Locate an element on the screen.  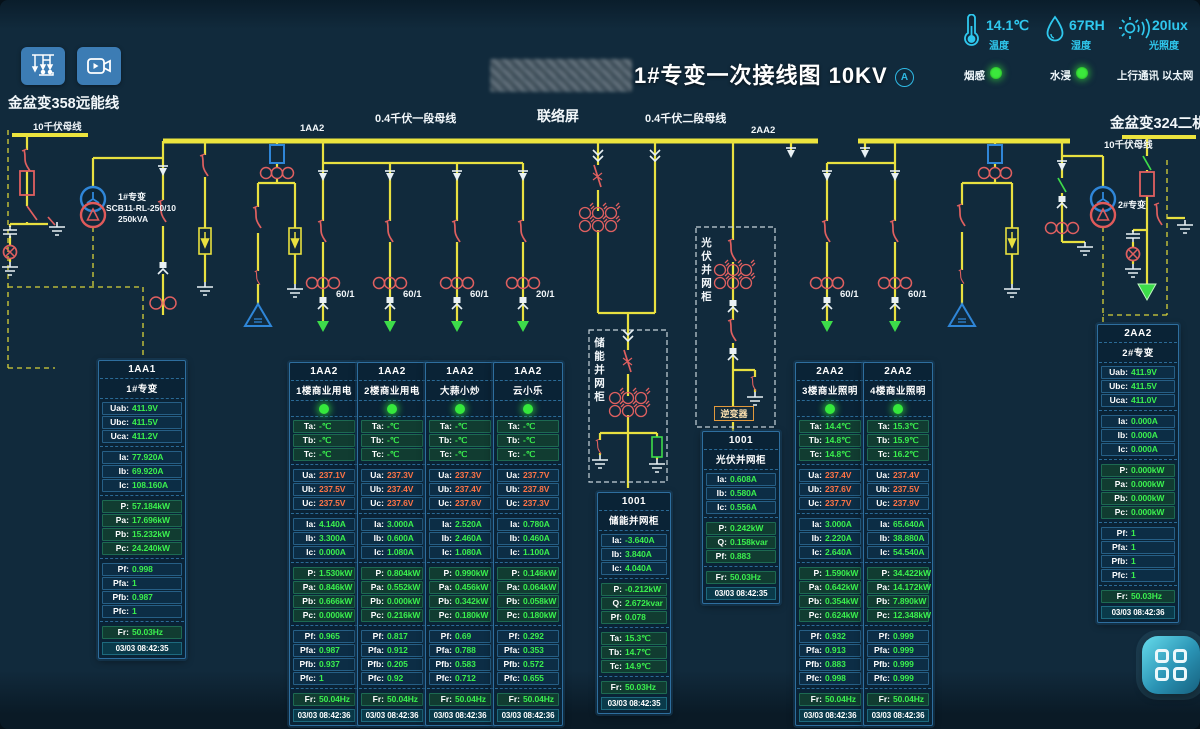
metric-row-Pf: Pf: 0.69 is located at coordinates (460, 636).